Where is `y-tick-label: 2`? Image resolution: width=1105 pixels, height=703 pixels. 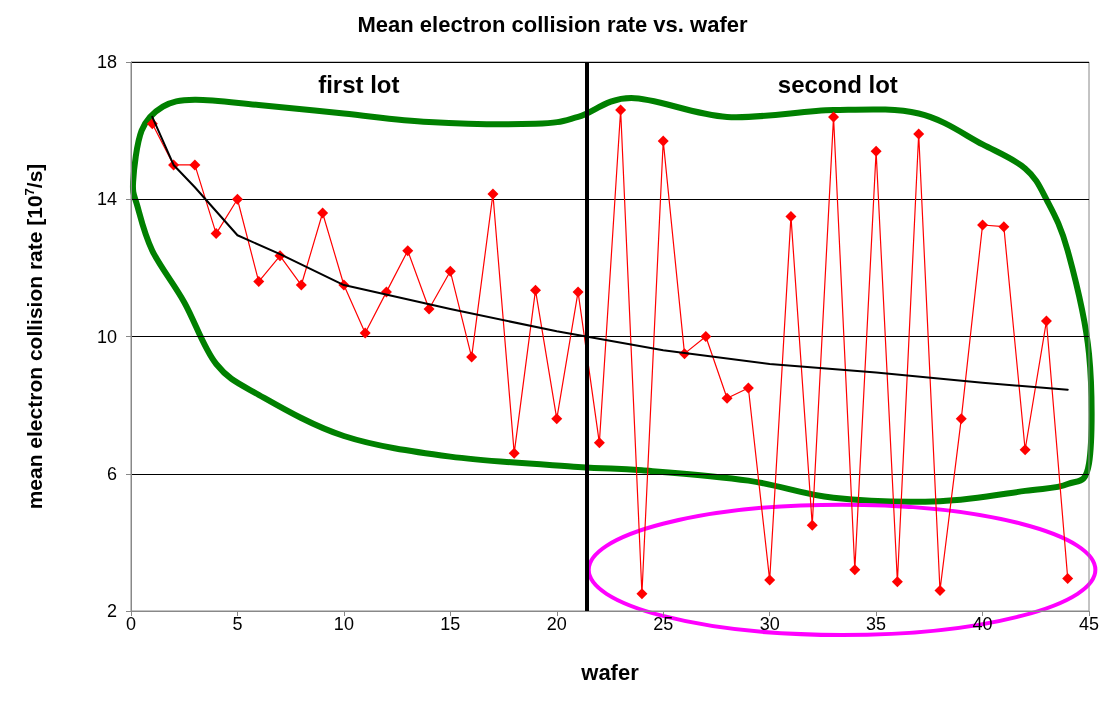 y-tick-label: 2 is located at coordinates (111, 611).